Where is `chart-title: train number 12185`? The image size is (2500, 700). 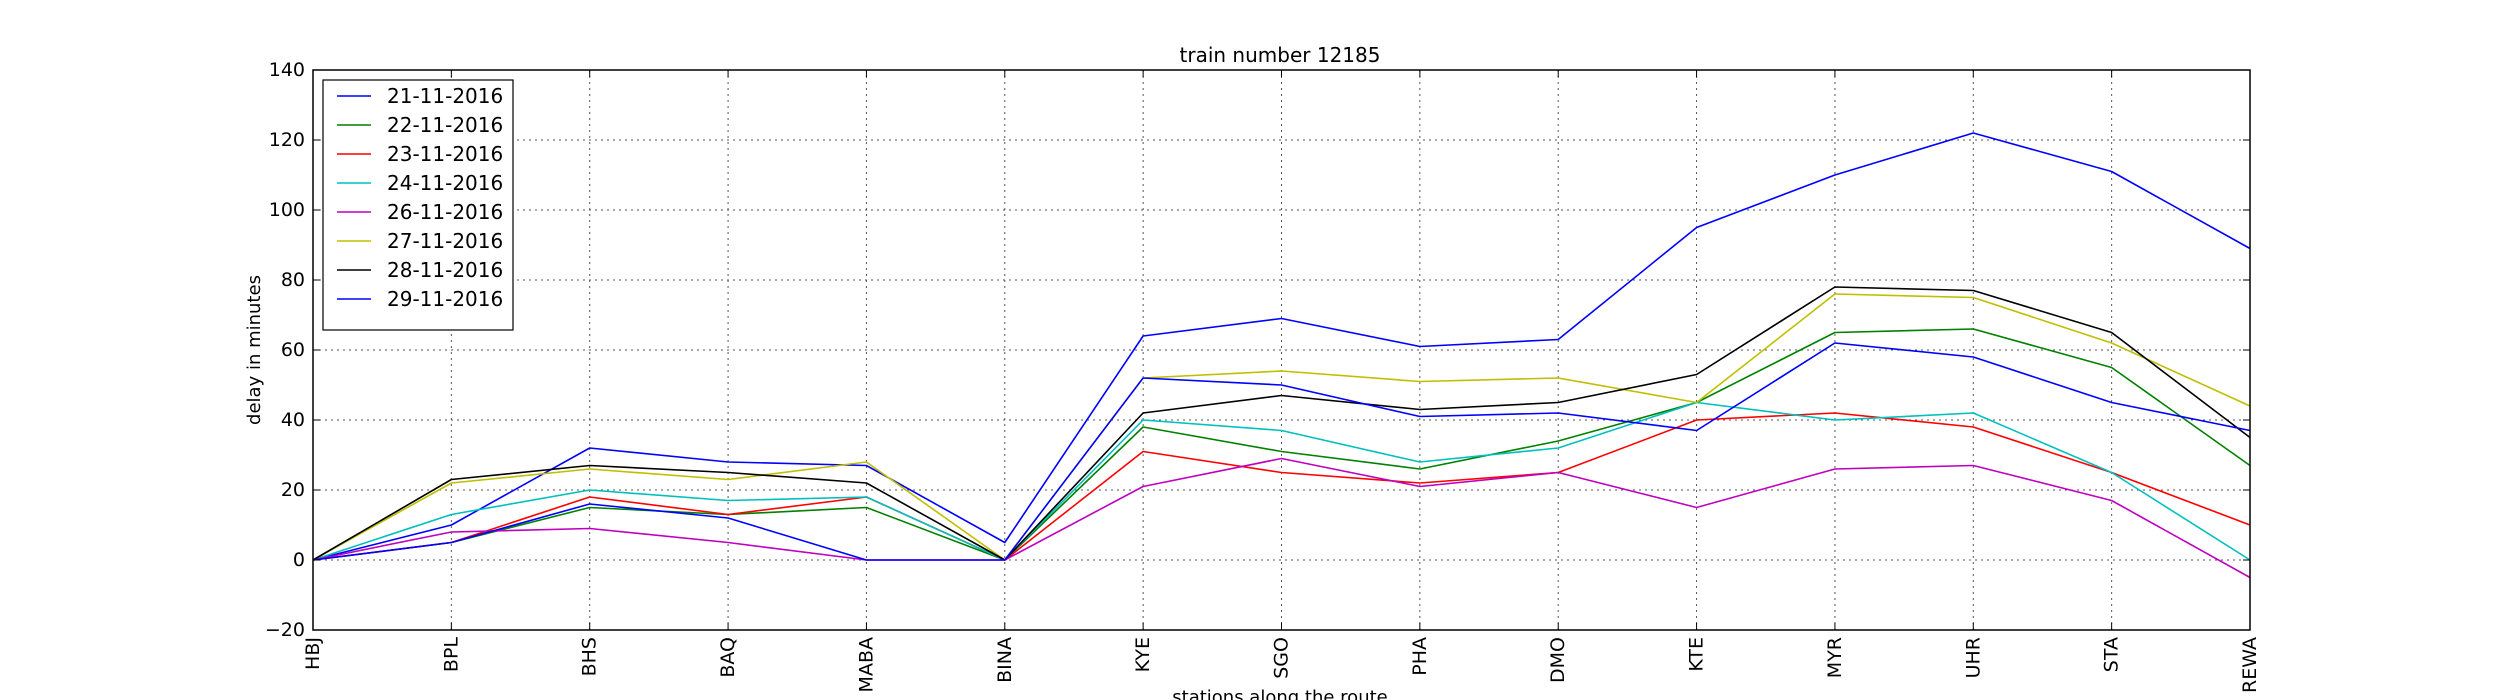 chart-title: train number 12185 is located at coordinates (1280, 55).